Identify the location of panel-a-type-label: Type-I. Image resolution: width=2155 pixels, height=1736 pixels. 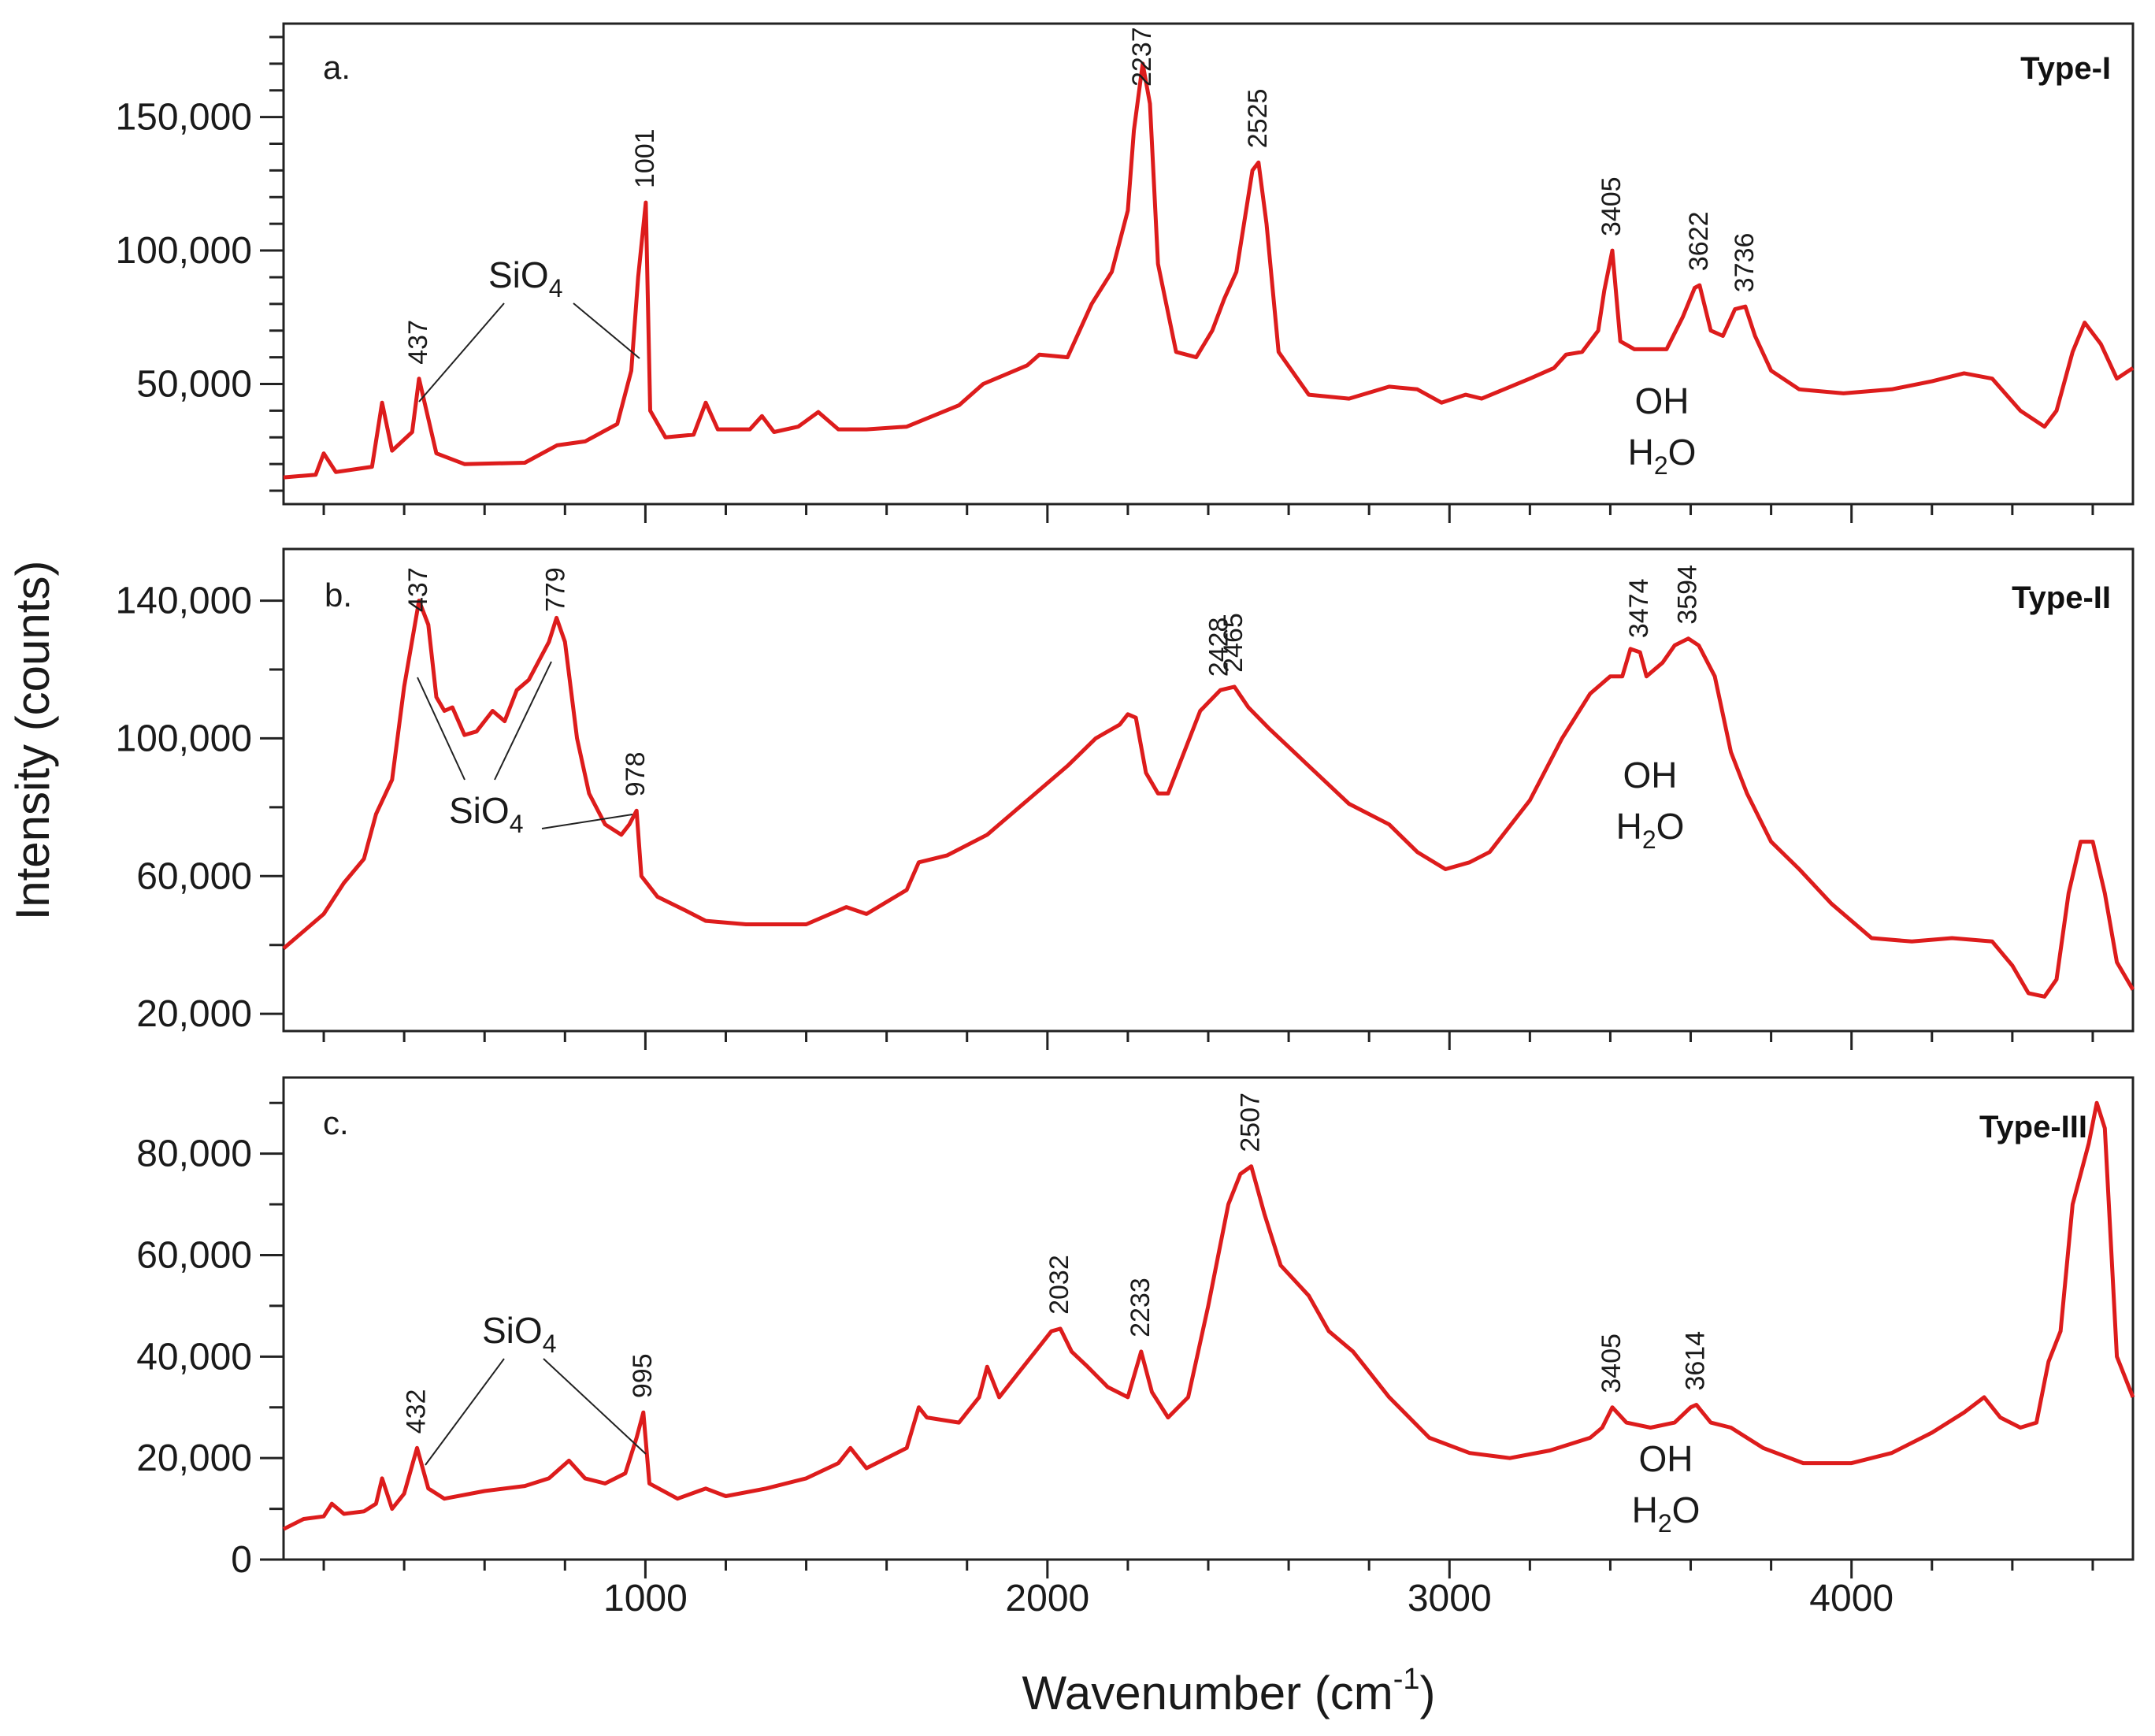
(2065, 68).